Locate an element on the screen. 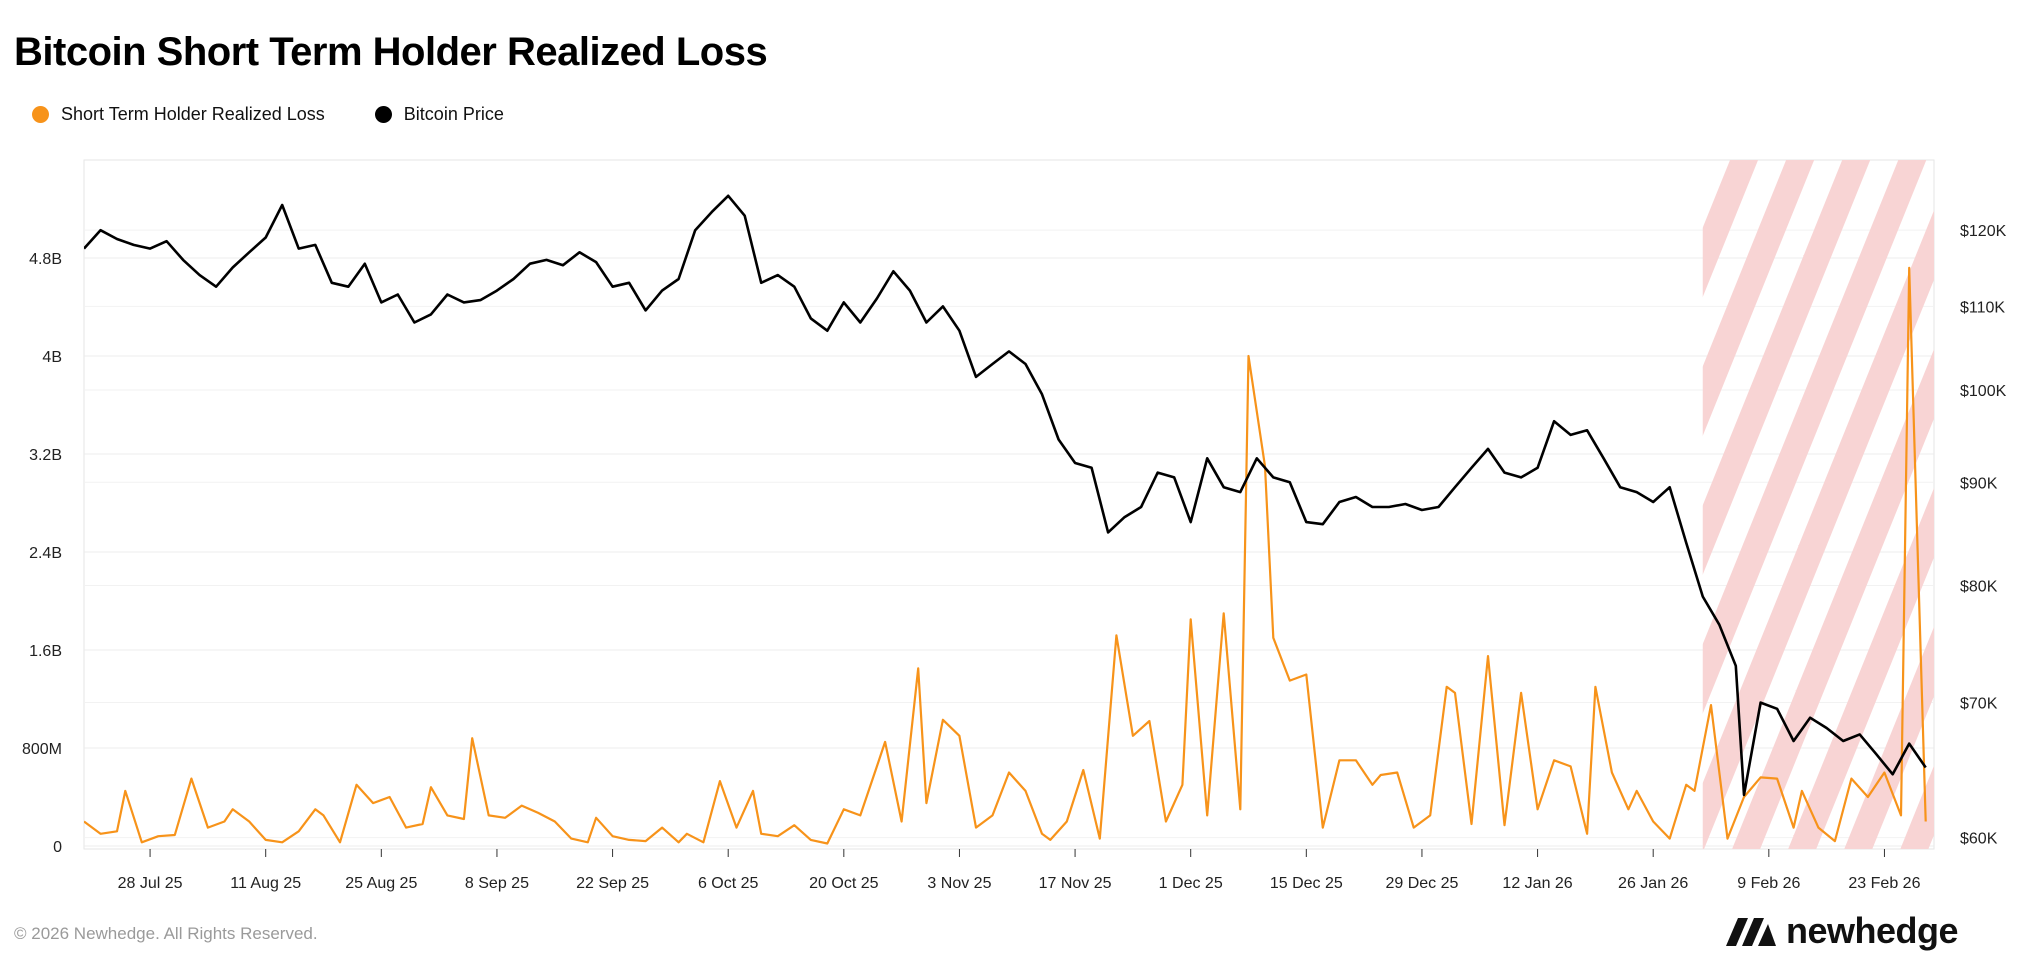  y-right-tick-label: $110K is located at coordinates (1982, 307).